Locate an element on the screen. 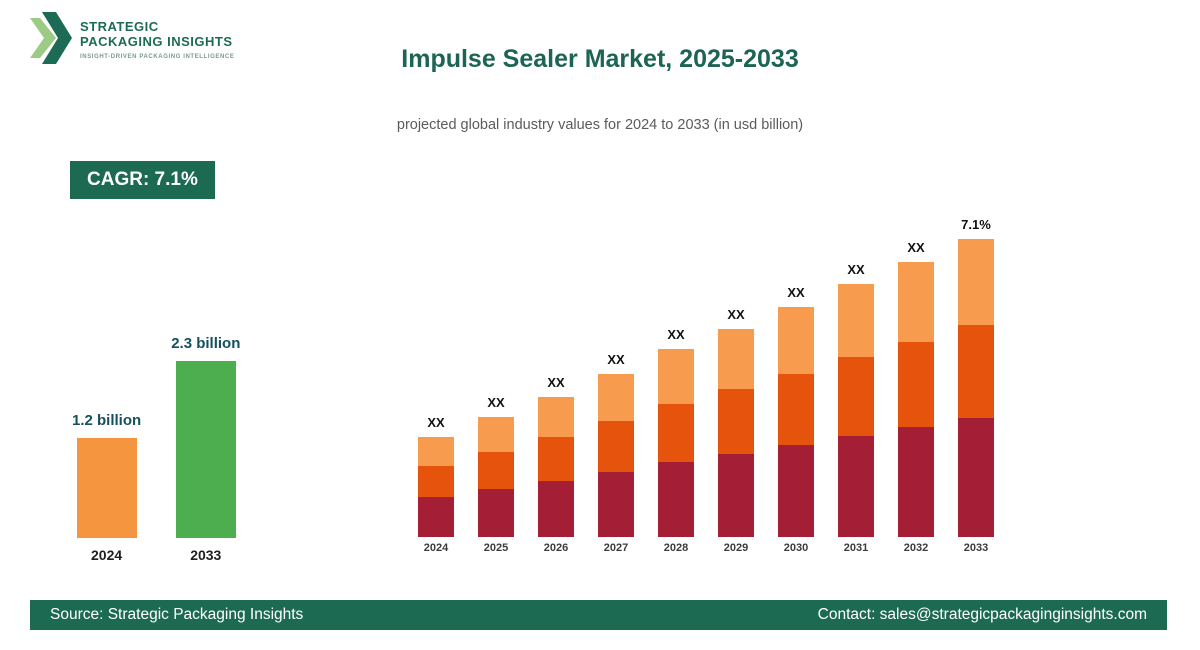 Image resolution: width=1200 pixels, height=650 pixels. mini-bar-2024 is located at coordinates (106, 488).